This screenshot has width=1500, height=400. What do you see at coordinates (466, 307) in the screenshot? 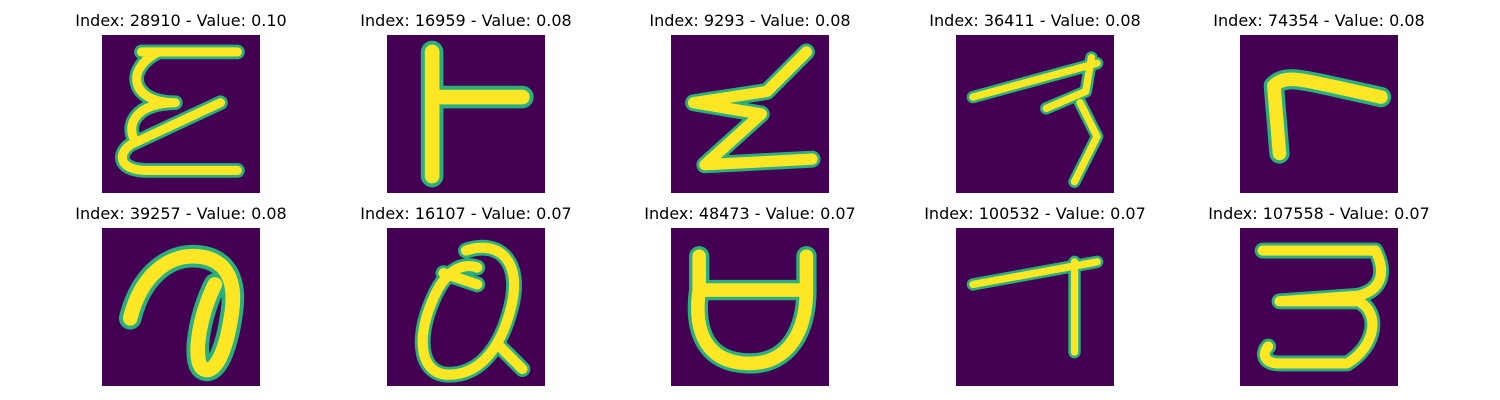
I see `at-sign-symbol-image` at bounding box center [466, 307].